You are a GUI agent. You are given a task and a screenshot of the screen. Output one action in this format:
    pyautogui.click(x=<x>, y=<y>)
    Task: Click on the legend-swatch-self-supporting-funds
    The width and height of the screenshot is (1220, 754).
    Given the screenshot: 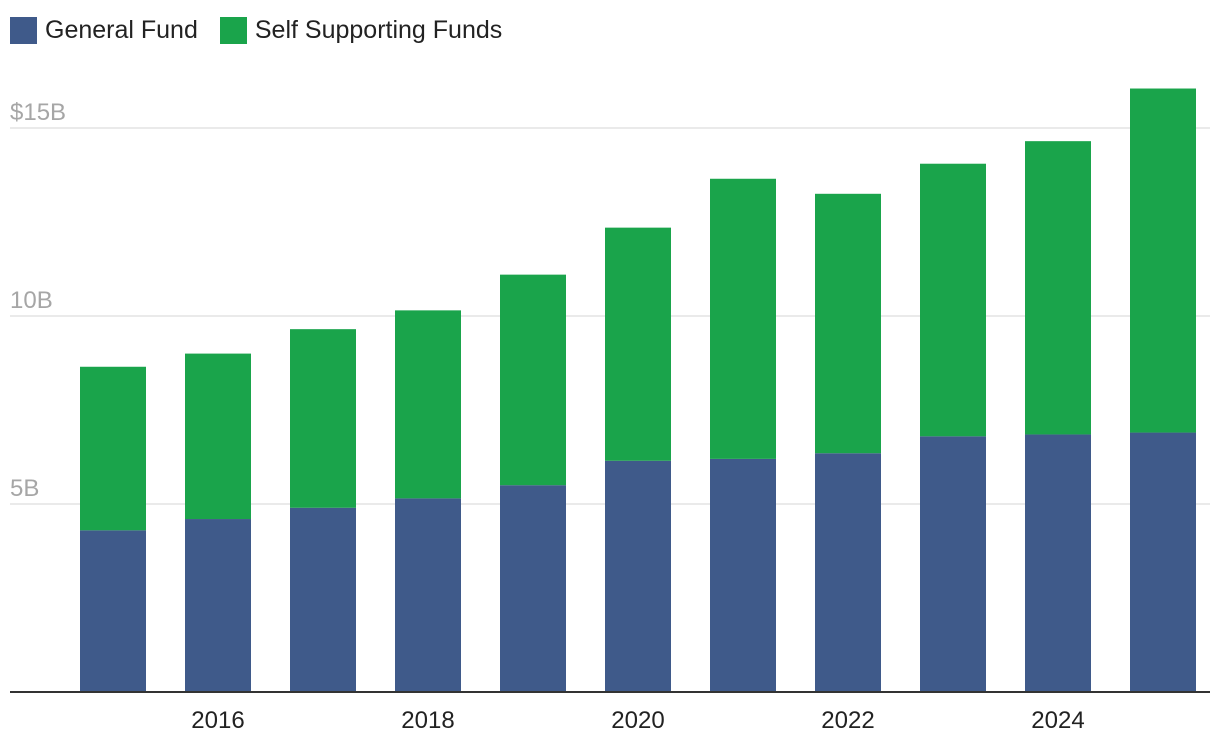 What is the action you would take?
    pyautogui.click(x=233, y=30)
    